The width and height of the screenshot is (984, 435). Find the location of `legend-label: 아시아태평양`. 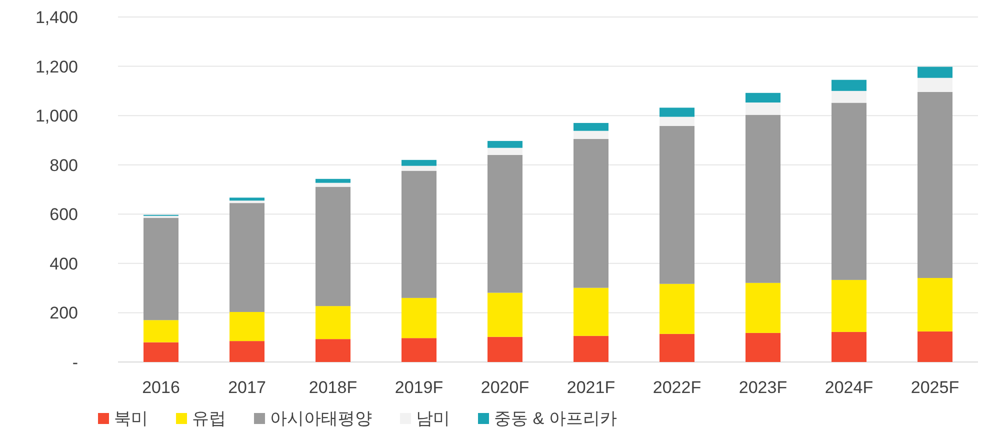

legend-label: 아시아태평양 is located at coordinates (321, 418).